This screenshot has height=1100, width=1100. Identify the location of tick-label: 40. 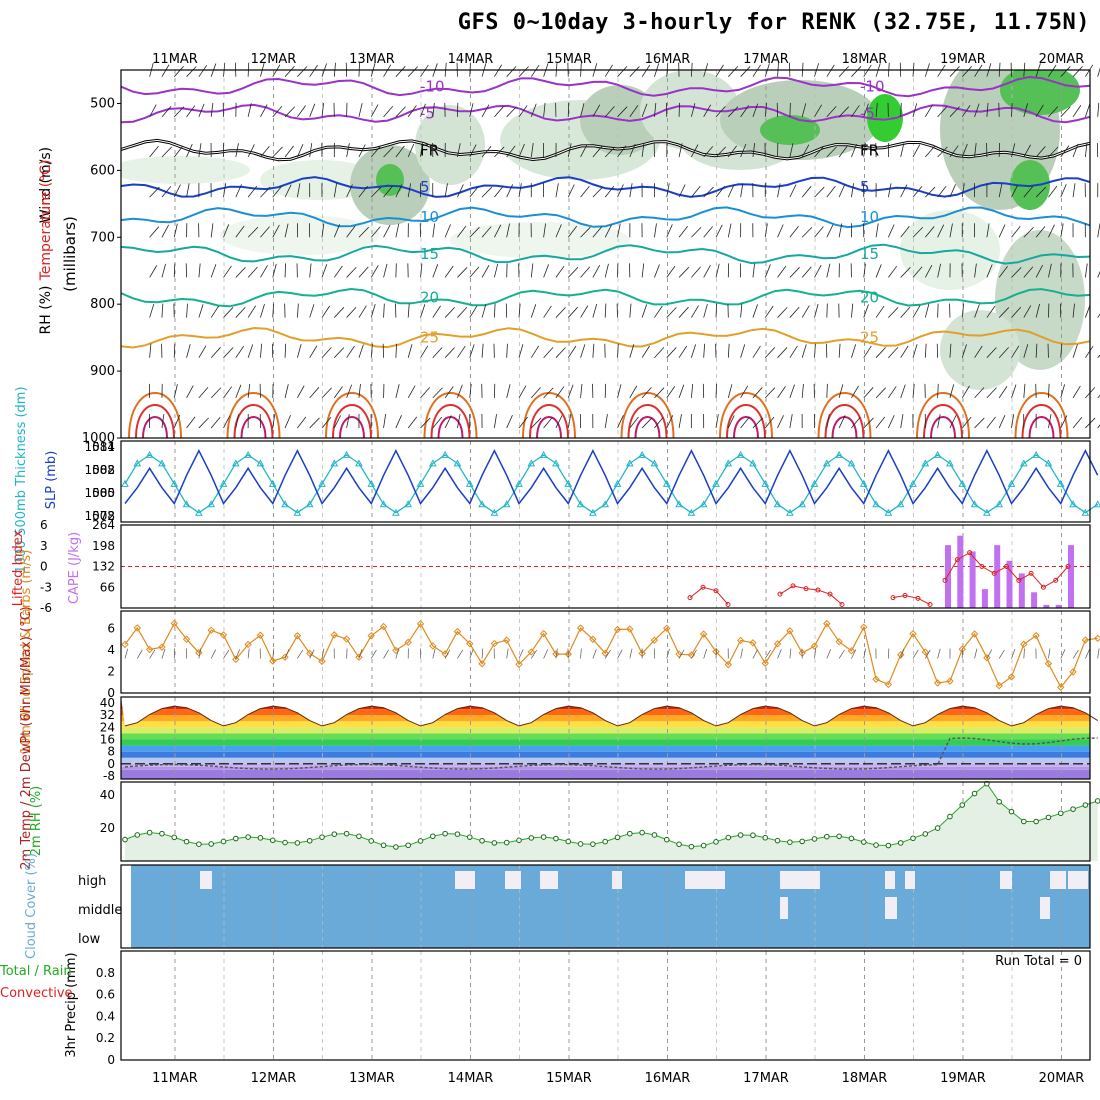
(107, 703).